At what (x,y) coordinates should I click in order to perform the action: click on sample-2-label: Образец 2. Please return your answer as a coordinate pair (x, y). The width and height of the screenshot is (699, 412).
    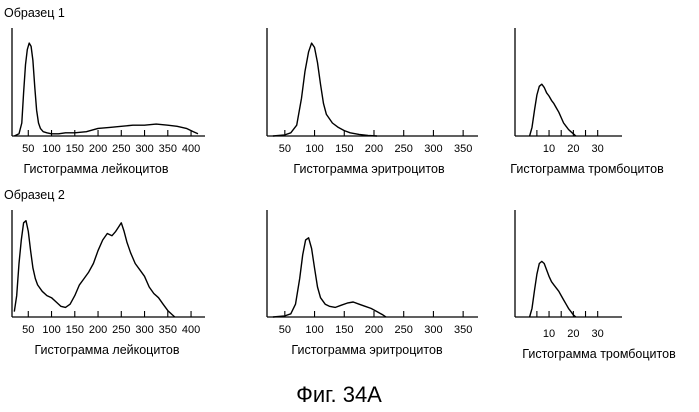
    Looking at the image, I should click on (34, 195).